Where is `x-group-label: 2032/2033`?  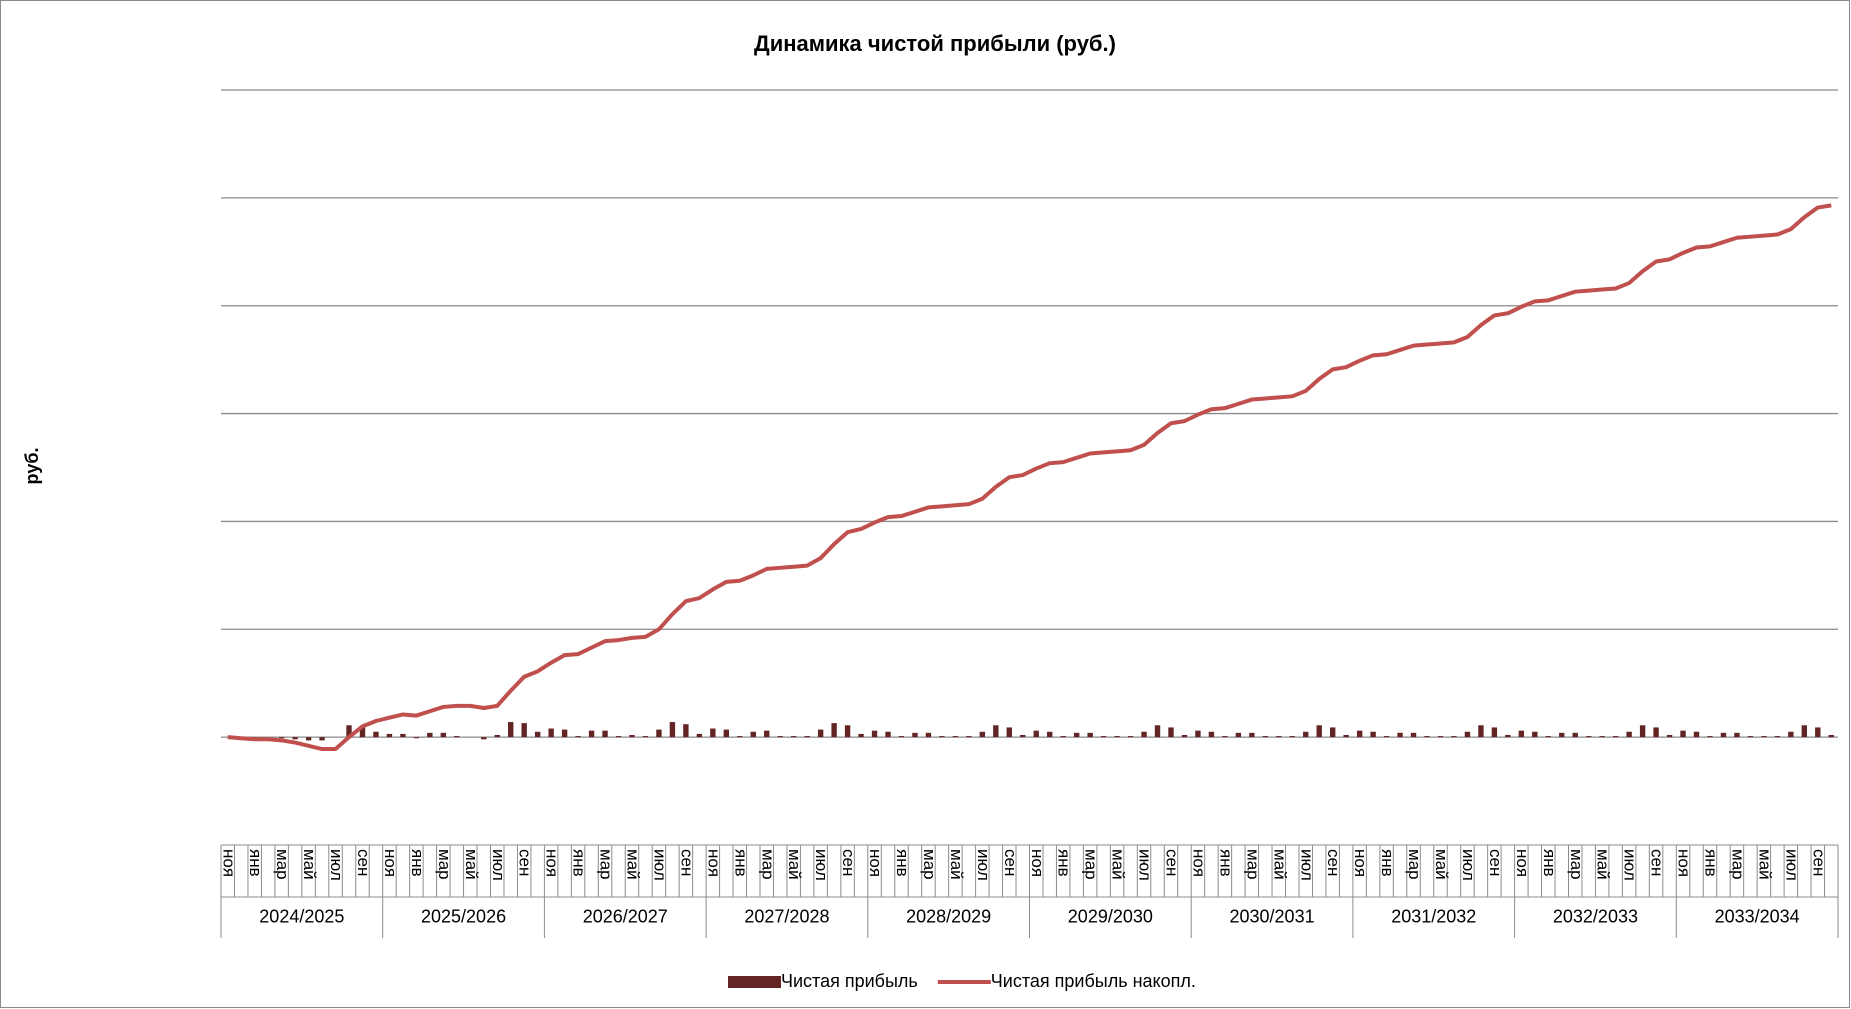
x-group-label: 2032/2033 is located at coordinates (1595, 916).